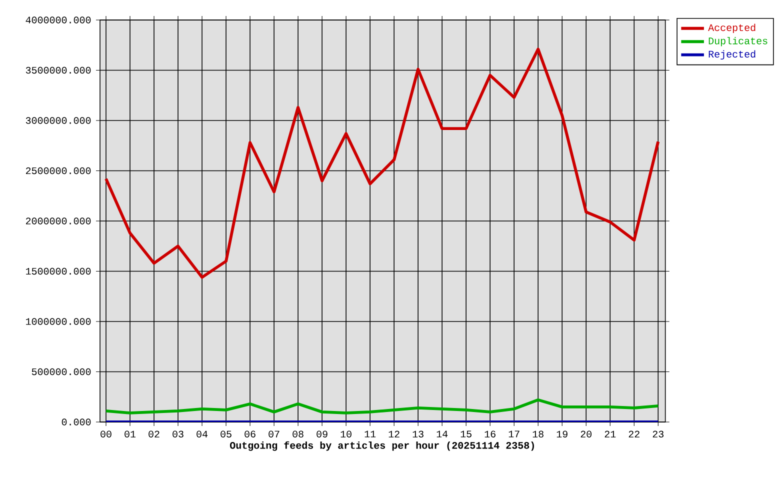 The width and height of the screenshot is (780, 480). I want to click on x-tick-label: 08, so click(298, 434).